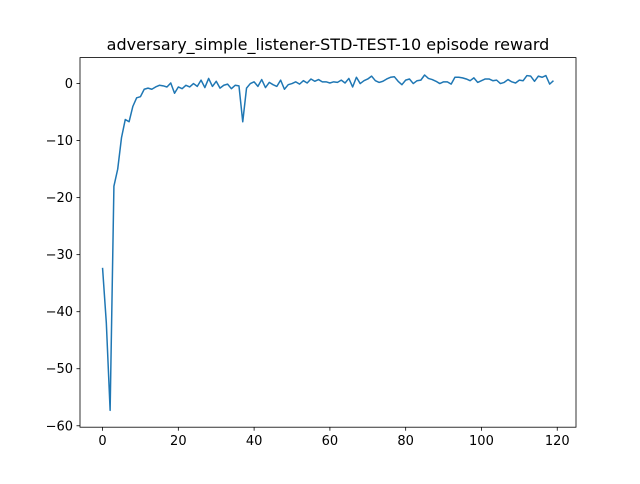  Describe the element at coordinates (330, 441) in the screenshot. I see `x-tick-label: 60` at that location.